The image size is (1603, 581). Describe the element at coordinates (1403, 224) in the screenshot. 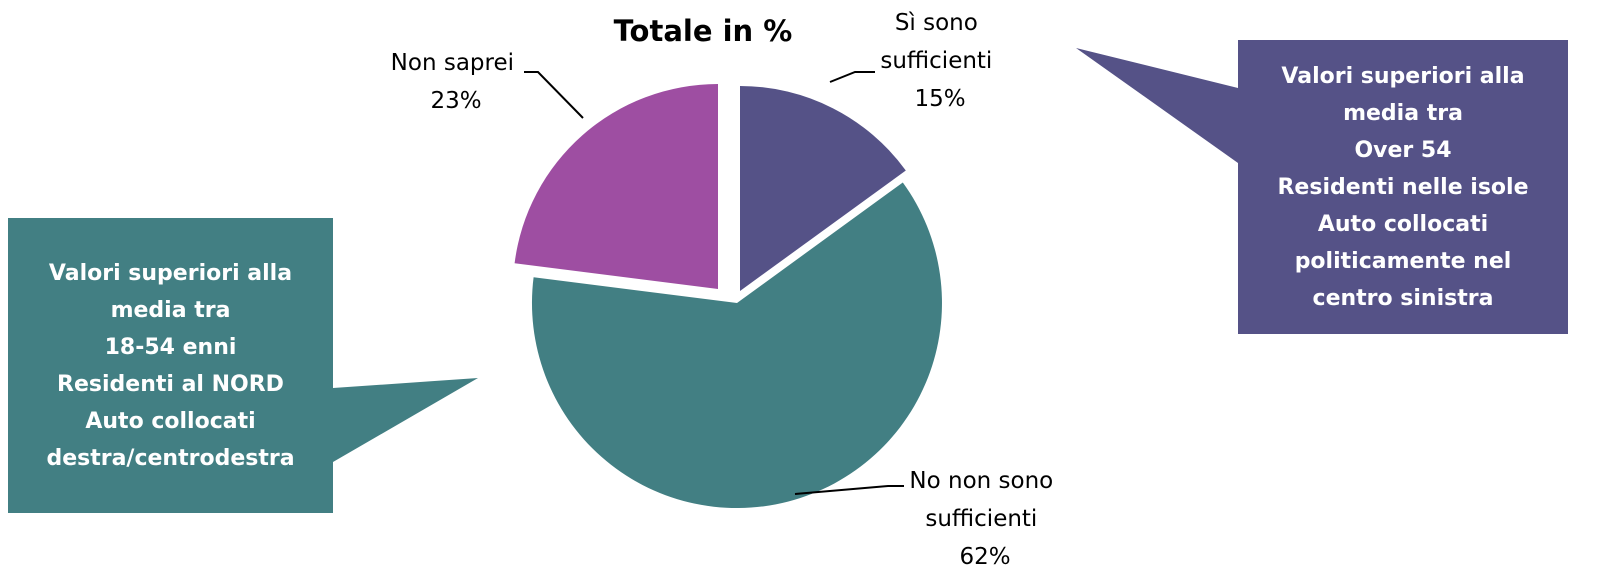

I see `callout-right-line: Auto collocati` at that location.